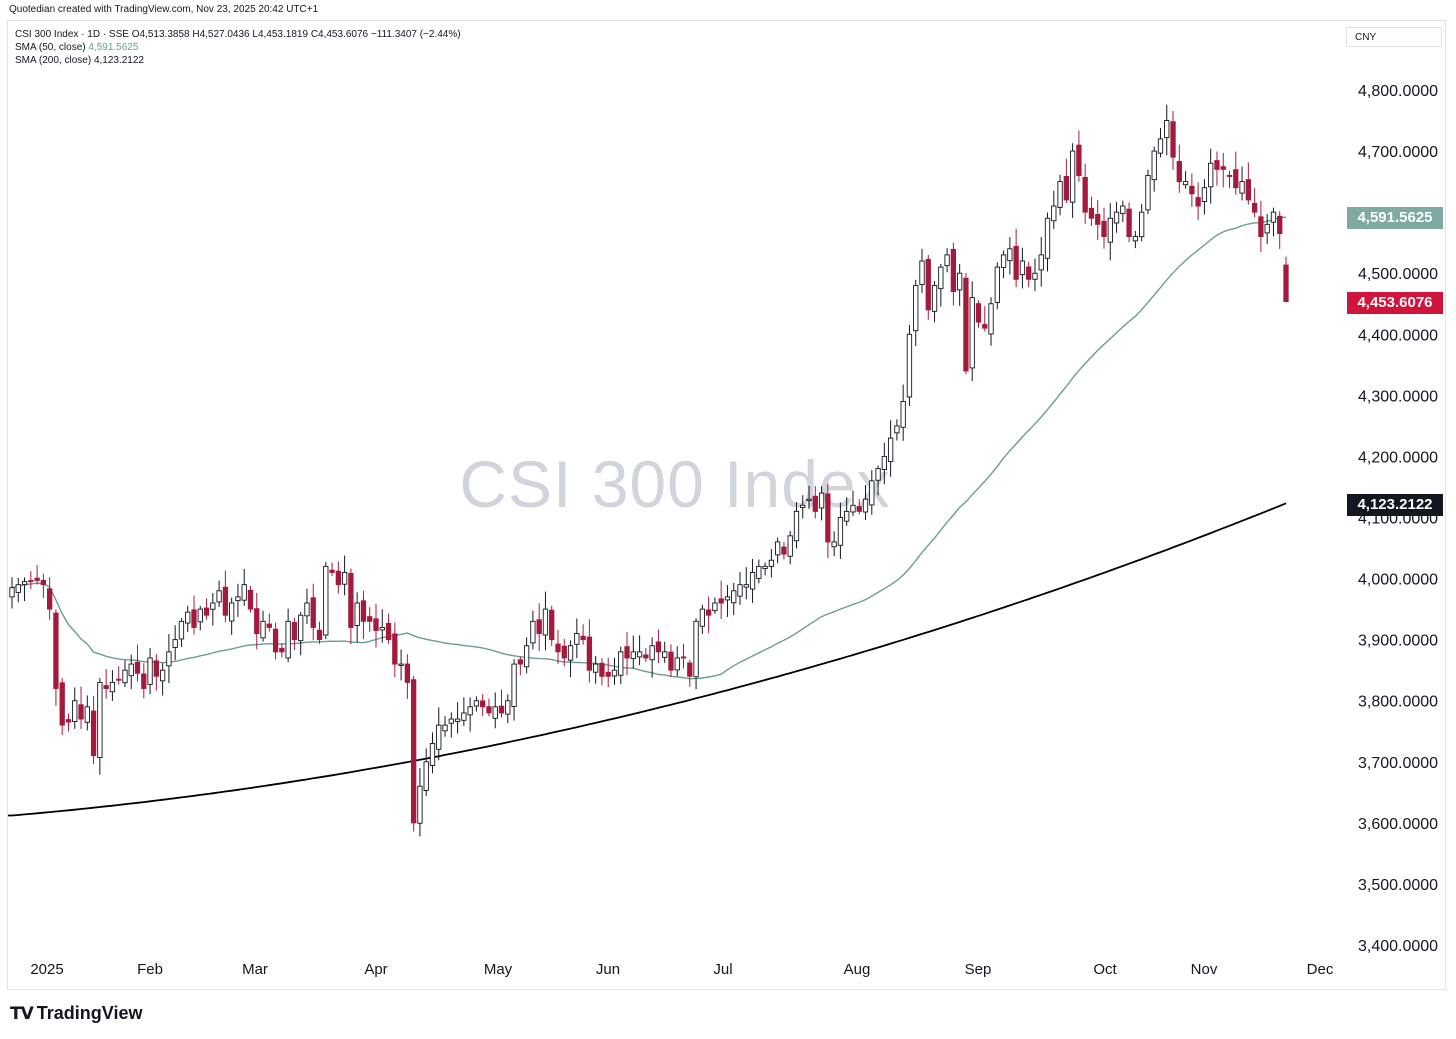 The height and width of the screenshot is (1039, 1456). Describe the element at coordinates (150, 969) in the screenshot. I see `x-tick-label: Feb` at that location.